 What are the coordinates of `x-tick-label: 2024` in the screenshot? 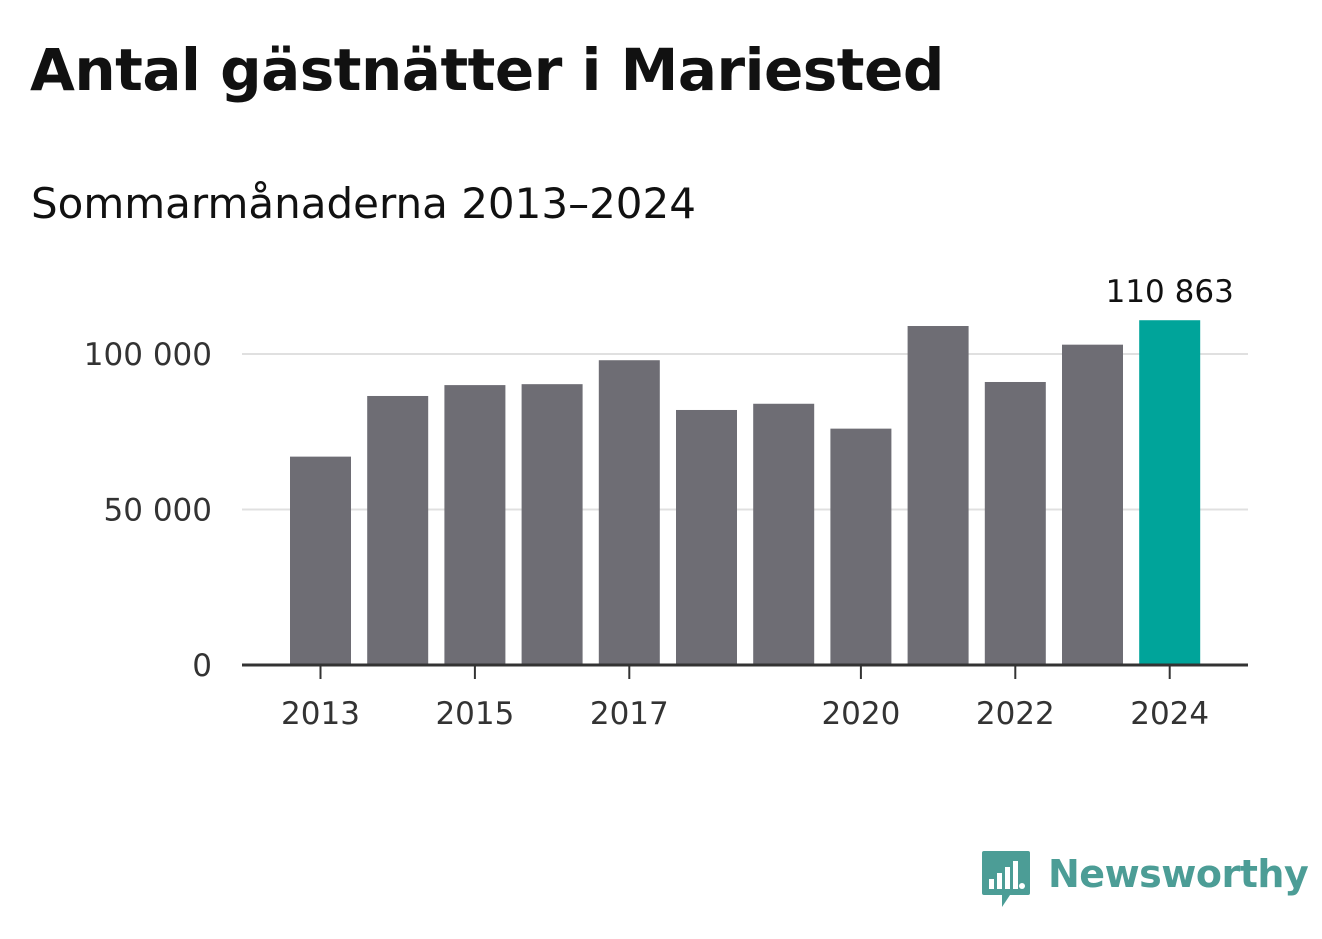 It's located at (1169, 714).